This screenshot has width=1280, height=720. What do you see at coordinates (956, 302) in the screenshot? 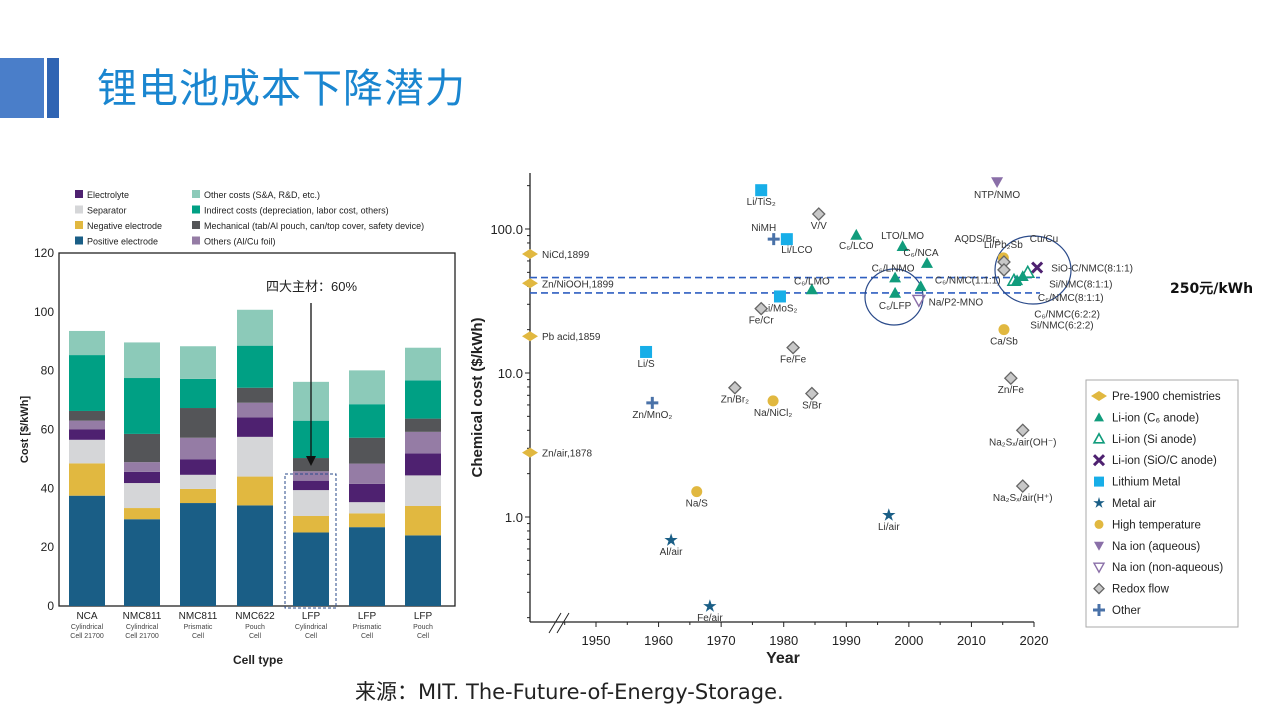
I see `point-label: Na/P2-MNO` at bounding box center [956, 302].